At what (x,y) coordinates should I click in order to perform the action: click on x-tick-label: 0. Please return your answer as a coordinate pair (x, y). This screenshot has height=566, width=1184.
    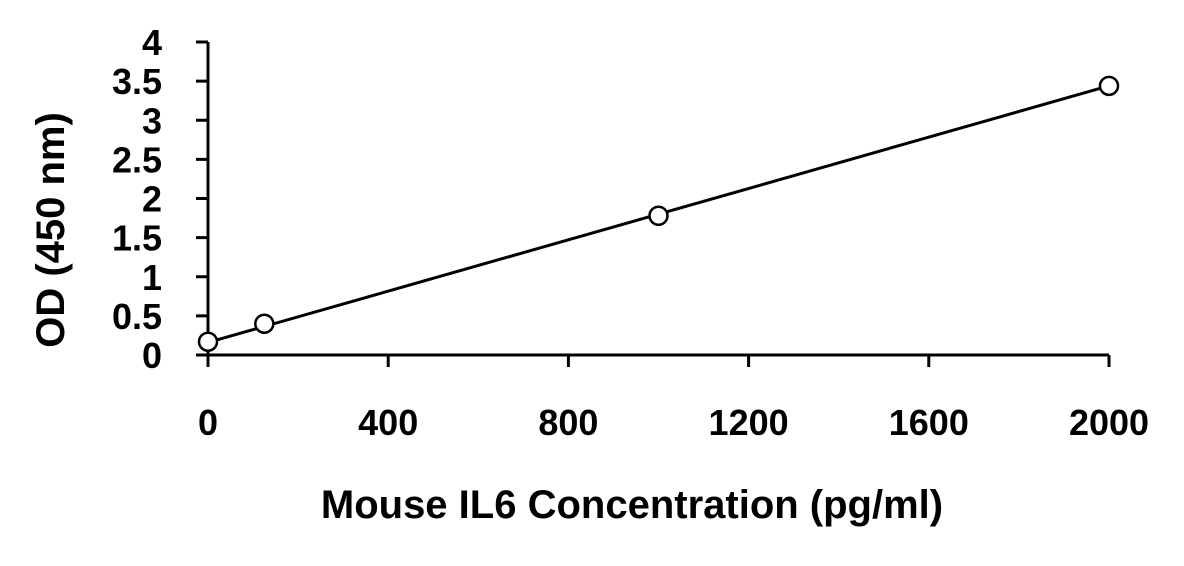
    Looking at the image, I should click on (208, 422).